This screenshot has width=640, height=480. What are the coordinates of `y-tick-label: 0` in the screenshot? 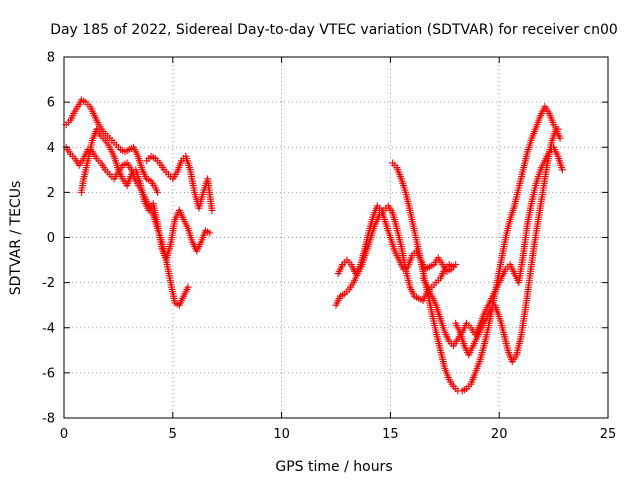 It's located at (51, 238).